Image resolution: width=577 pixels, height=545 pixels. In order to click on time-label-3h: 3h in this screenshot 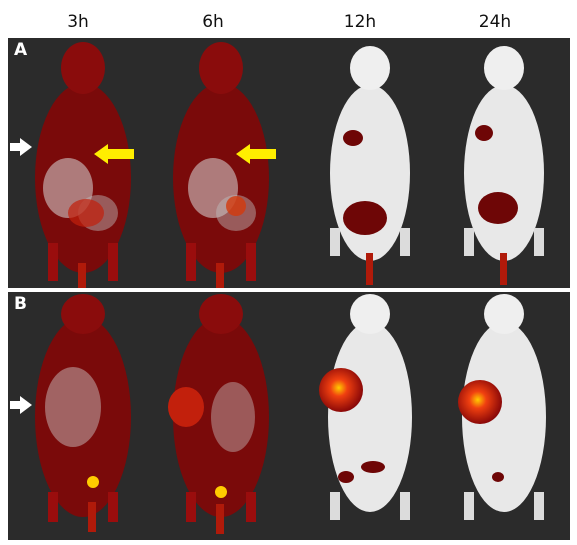, I will do `click(78, 22)`.